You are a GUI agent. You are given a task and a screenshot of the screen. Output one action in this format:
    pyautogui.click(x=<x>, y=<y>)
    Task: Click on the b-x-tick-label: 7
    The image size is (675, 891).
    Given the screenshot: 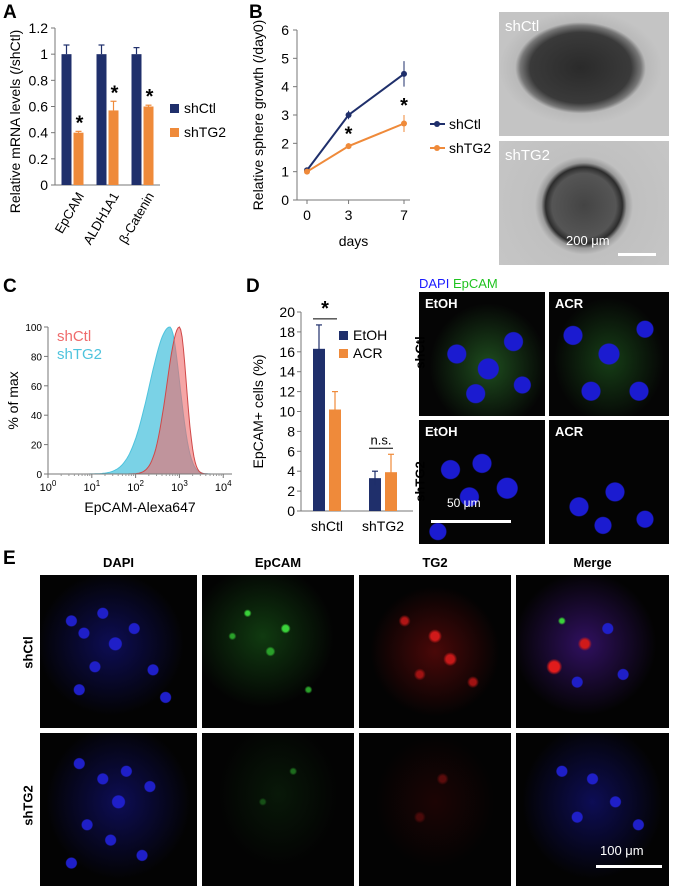 What is the action you would take?
    pyautogui.click(x=404, y=215)
    